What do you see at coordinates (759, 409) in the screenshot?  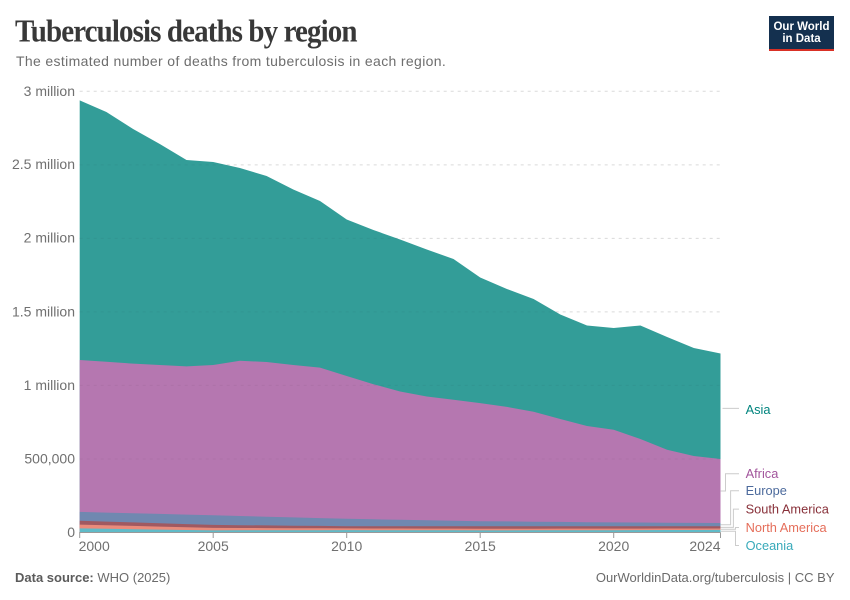 I see `svg-text: Asia` at bounding box center [759, 409].